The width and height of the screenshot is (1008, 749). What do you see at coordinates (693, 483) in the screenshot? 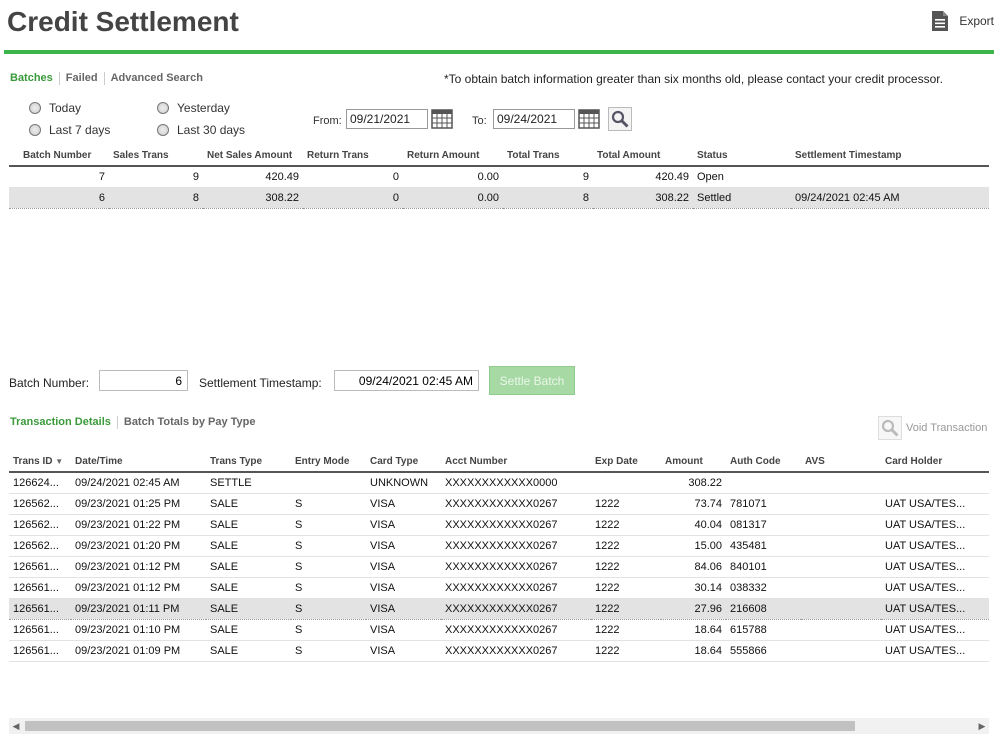
I see `cell-amount: 308.22` at bounding box center [693, 483].